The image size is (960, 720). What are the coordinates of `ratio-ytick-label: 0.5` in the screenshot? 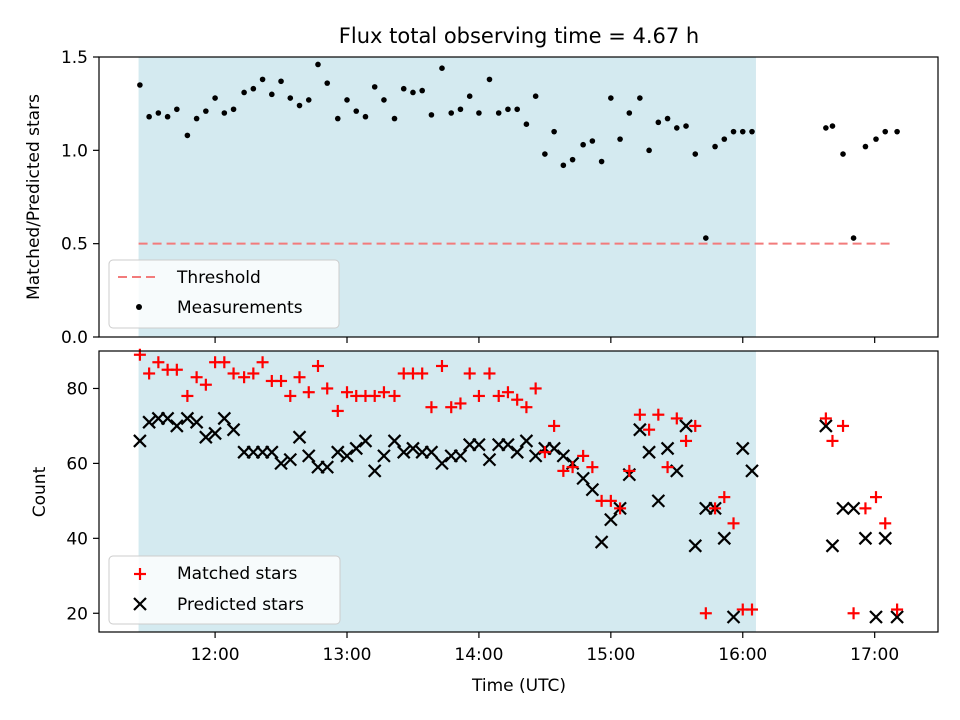 It's located at (74, 245).